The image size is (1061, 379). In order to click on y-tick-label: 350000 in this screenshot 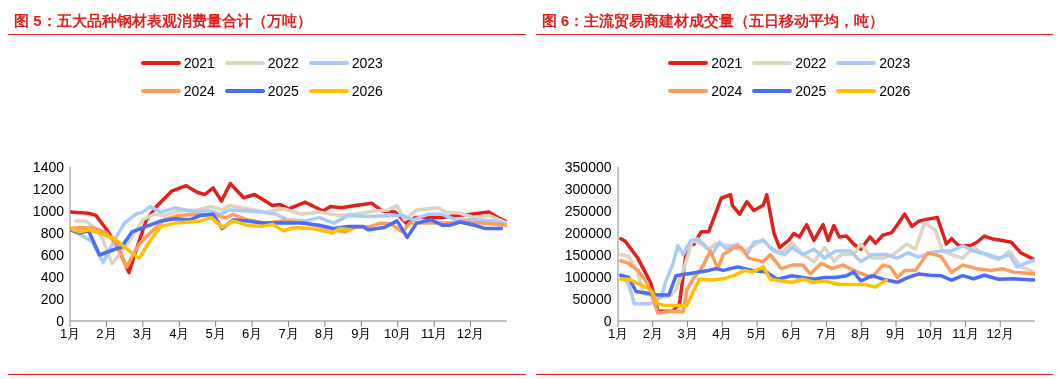, I will do `click(588, 167)`.